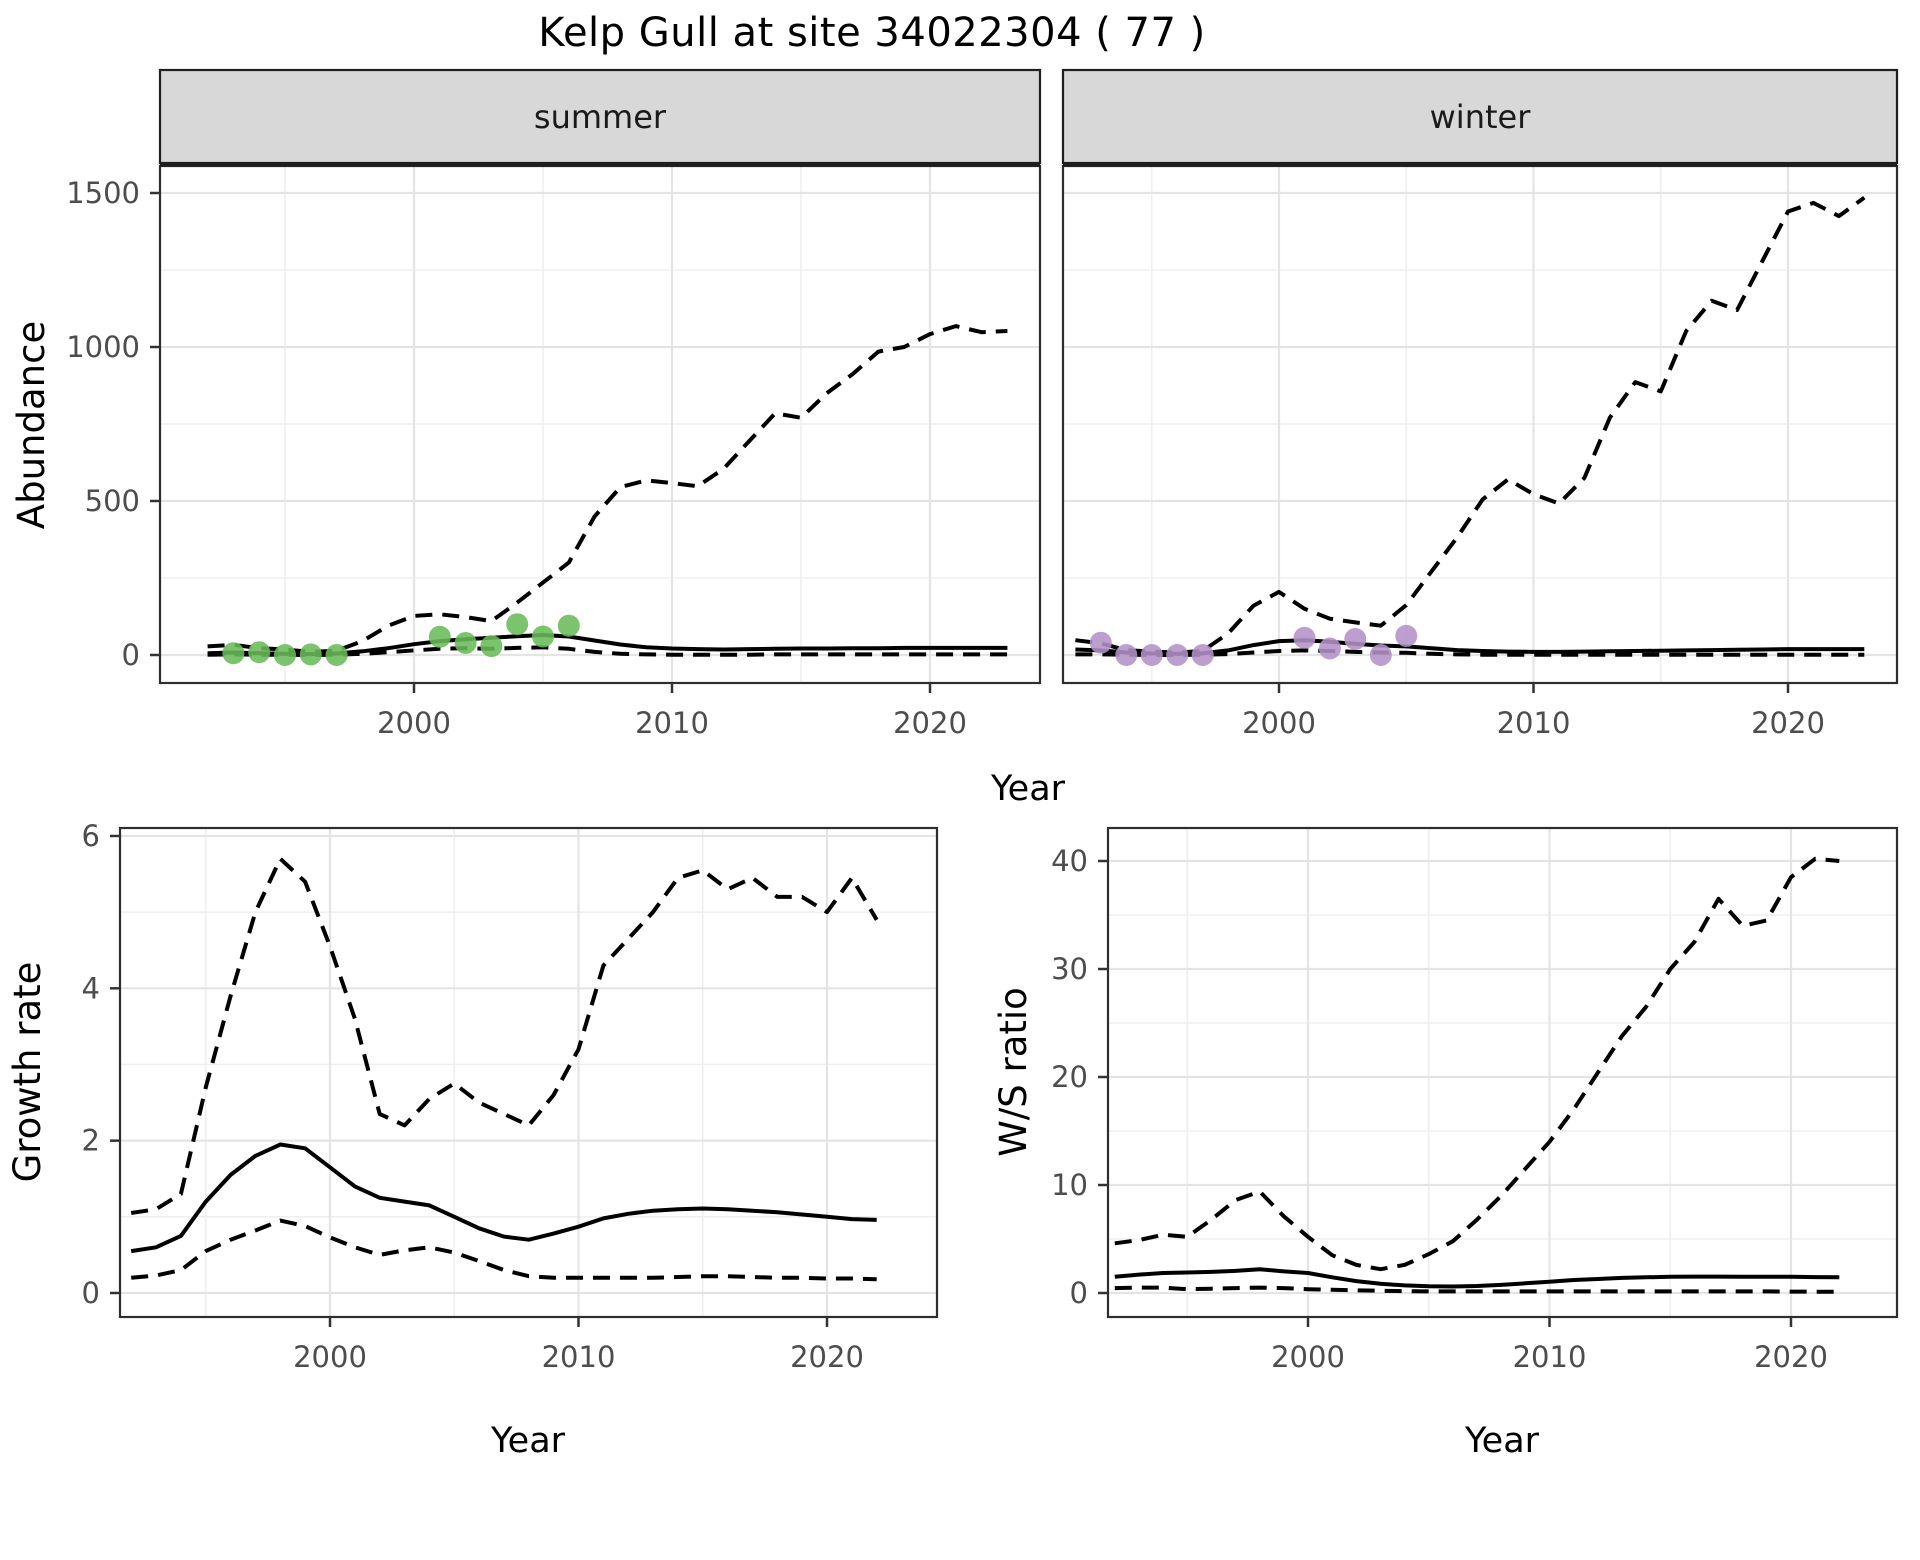  I want to click on y-tick-label: 500, so click(112, 501).